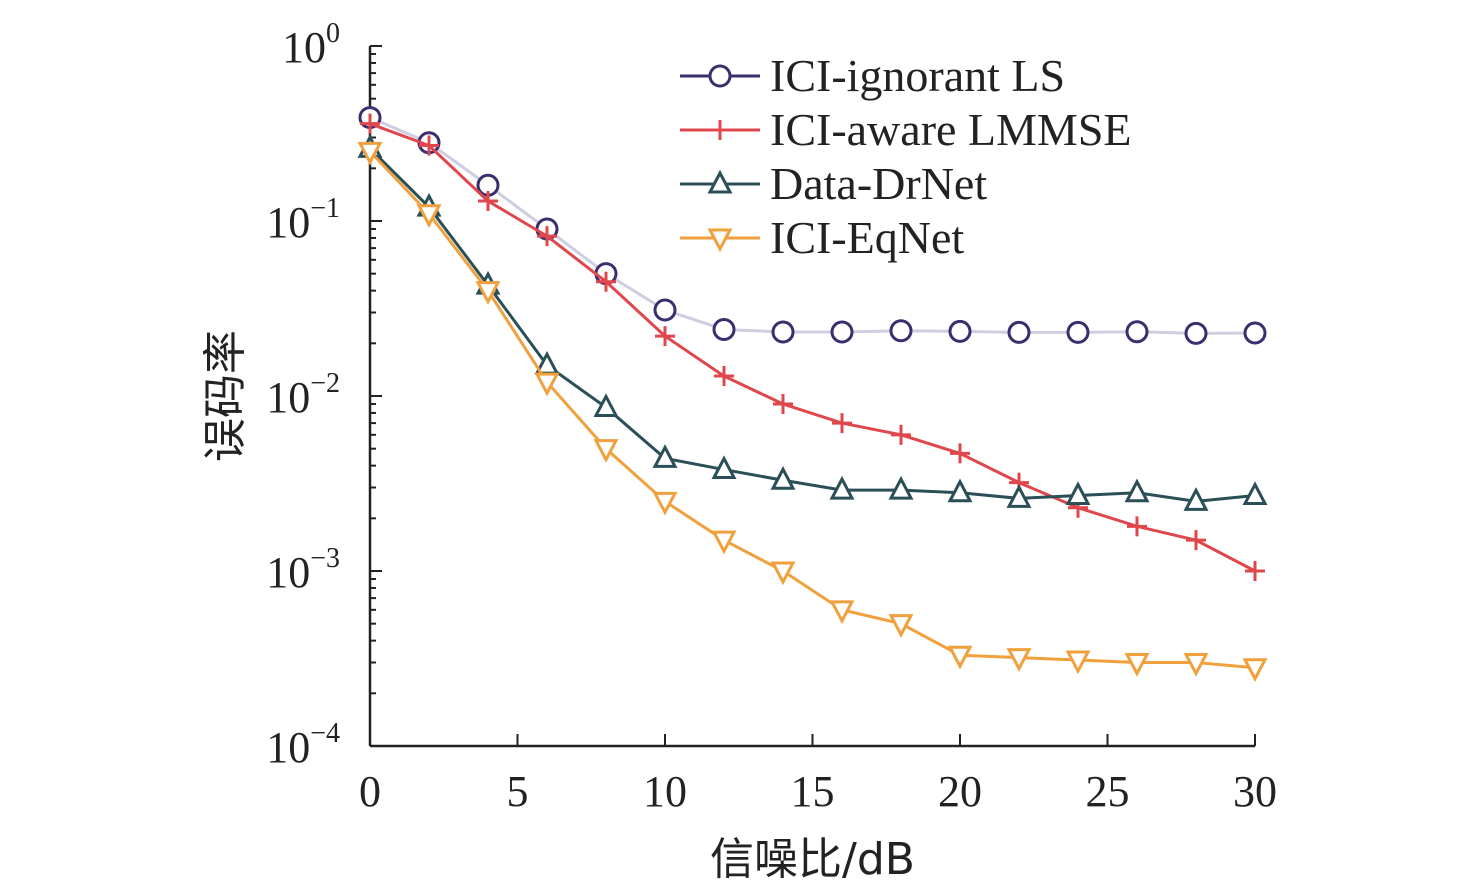  What do you see at coordinates (303, 745) in the screenshot?
I see `y-tick-label: 10⁻⁴` at bounding box center [303, 745].